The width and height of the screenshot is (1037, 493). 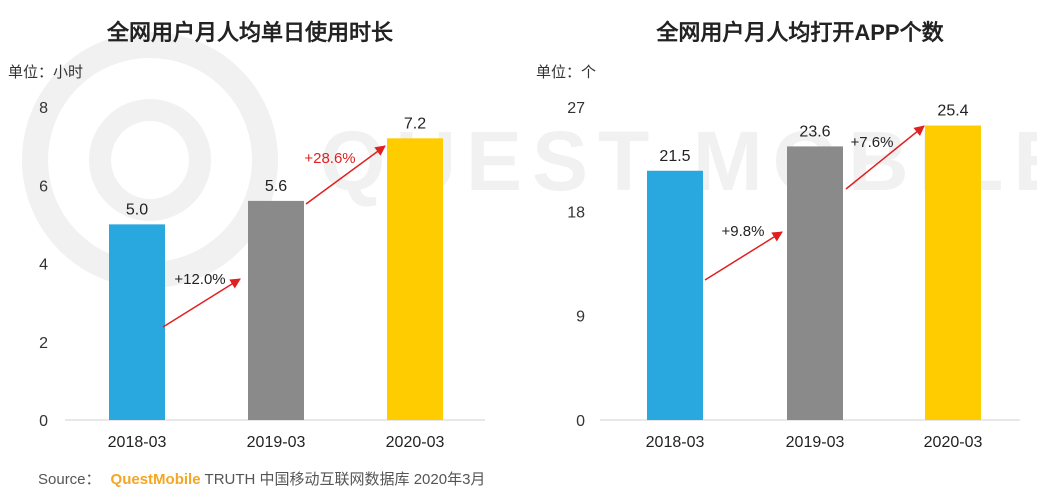 What do you see at coordinates (345, 479) in the screenshot?
I see `source-text: TRUTH 中国移动互联网数据库 2020年3月` at bounding box center [345, 479].